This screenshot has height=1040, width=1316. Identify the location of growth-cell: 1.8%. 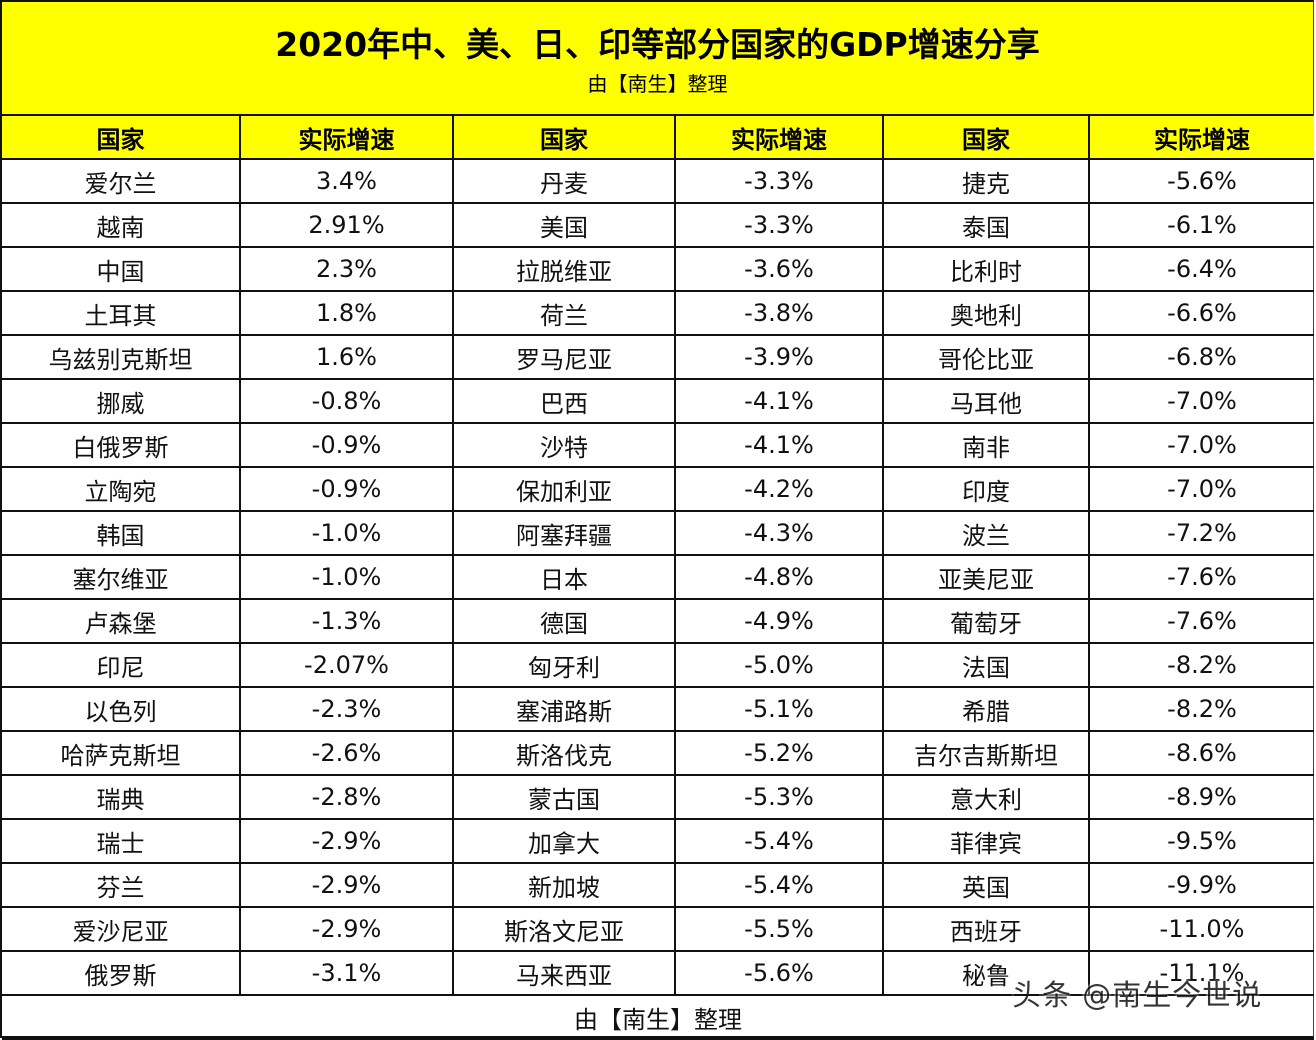
(346, 313).